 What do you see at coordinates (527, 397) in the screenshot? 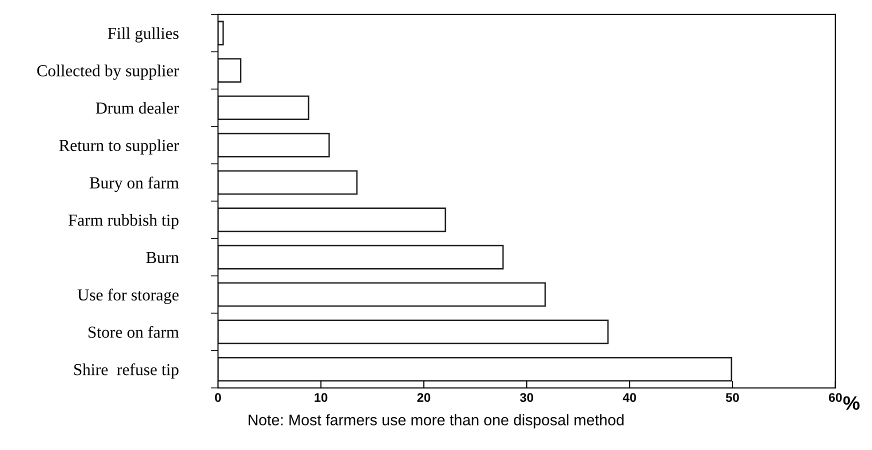
I see `x-tick-label: 30` at bounding box center [527, 397].